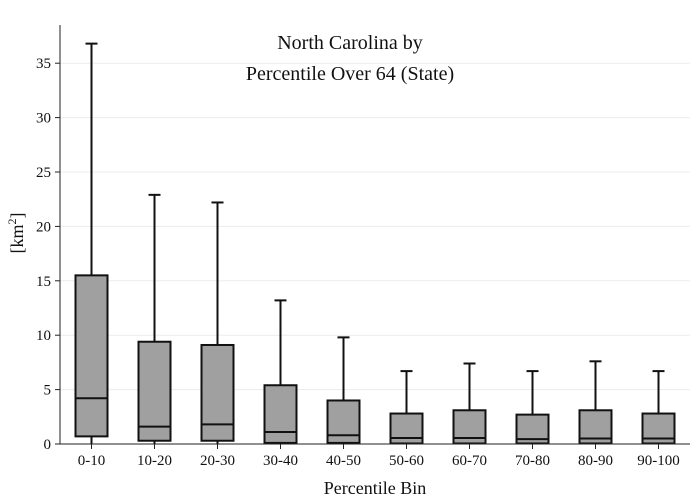  Describe the element at coordinates (43, 173) in the screenshot. I see `y-tick-label: 25` at that location.